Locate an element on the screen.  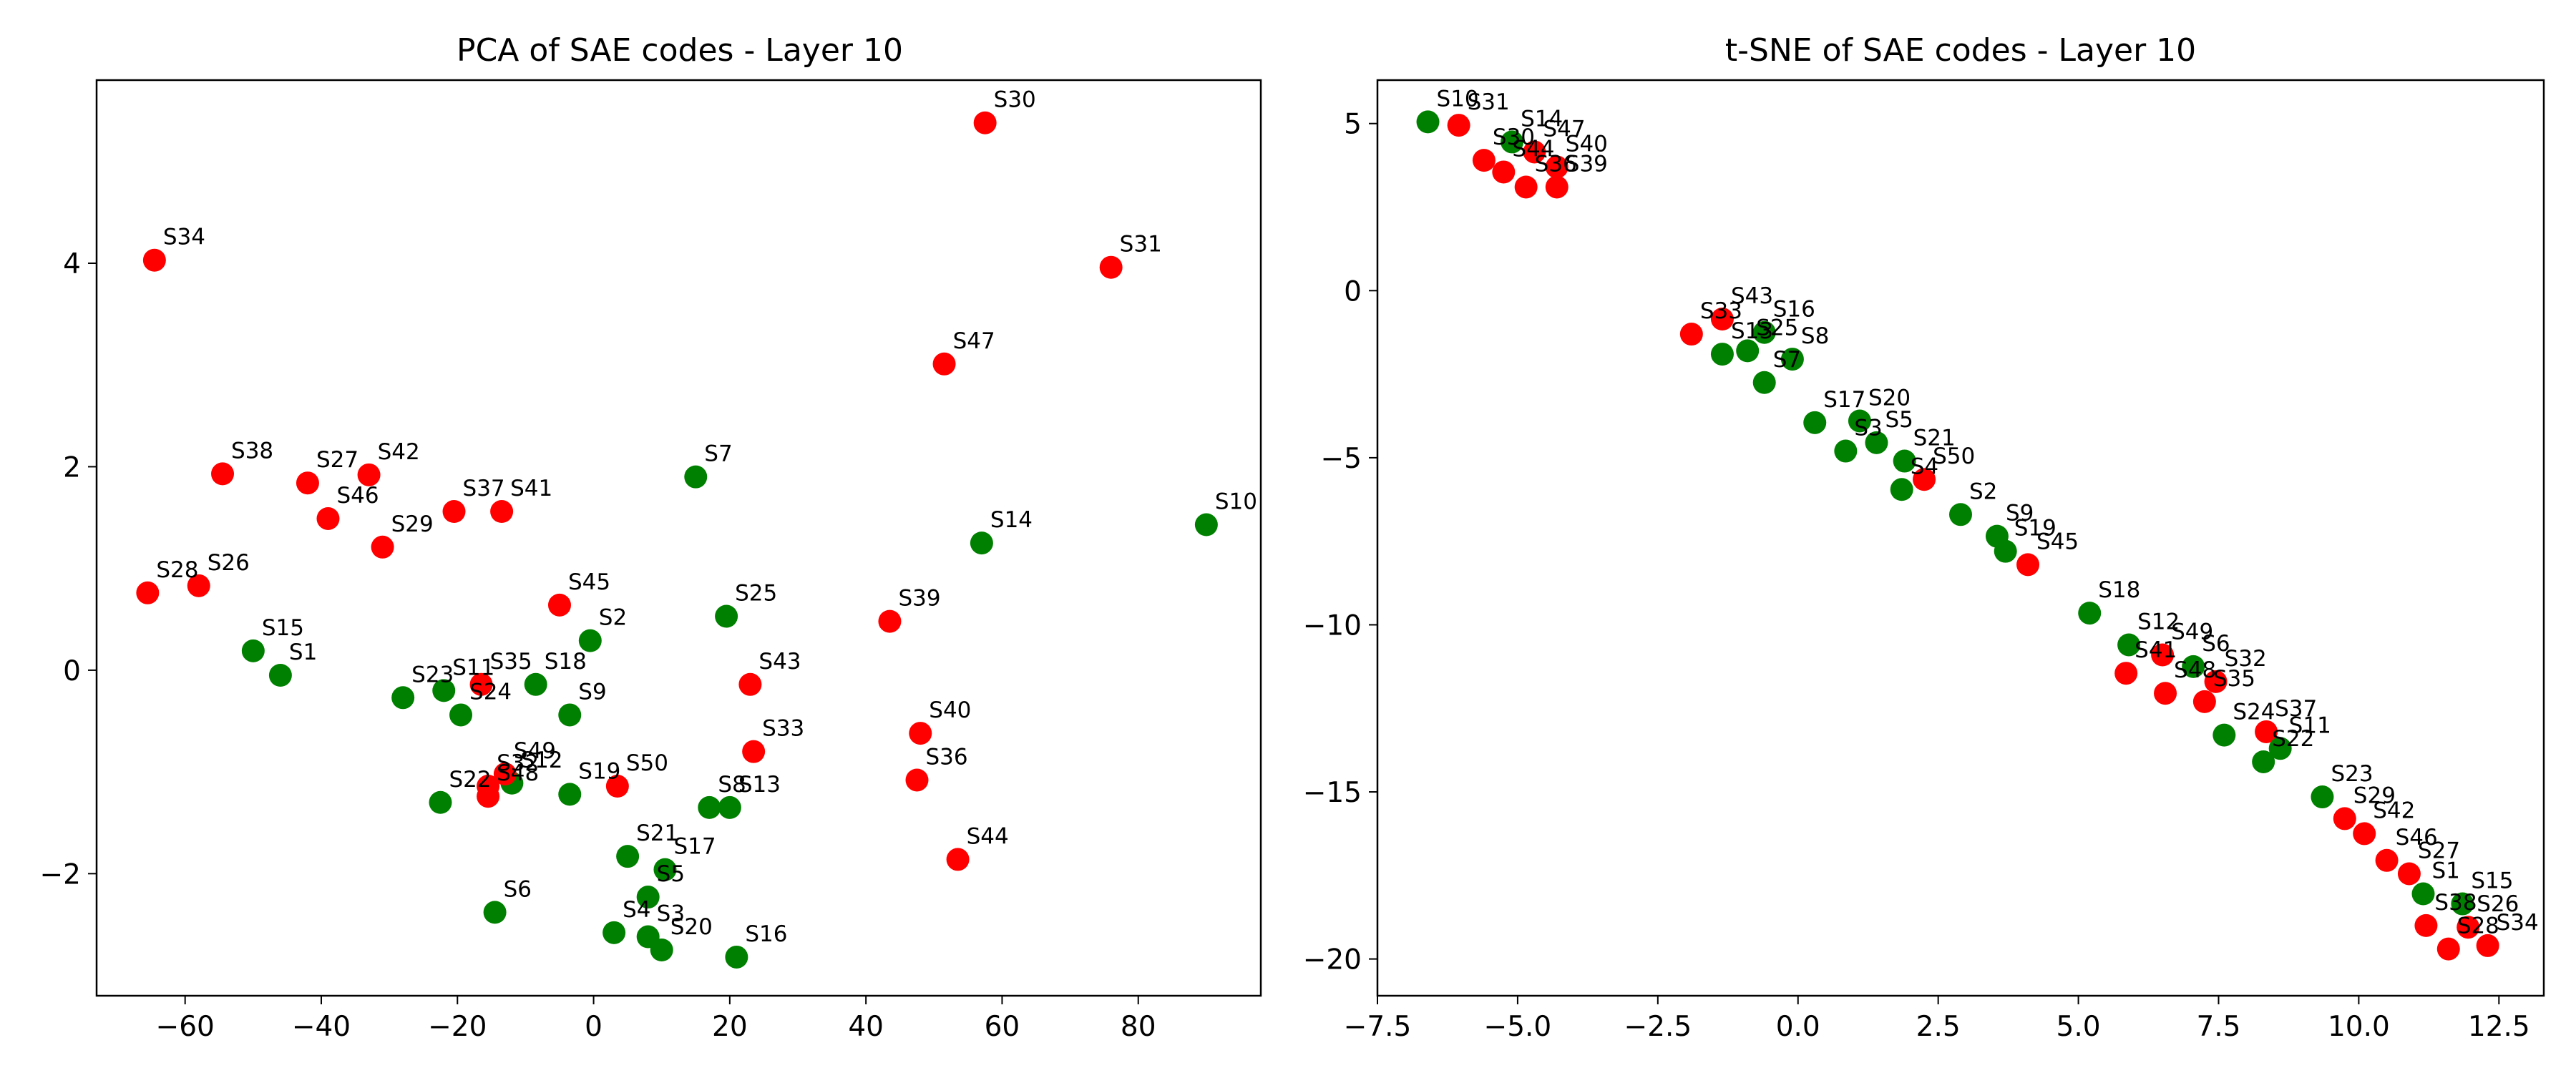
tsne-point-s10 is located at coordinates (1428, 122).